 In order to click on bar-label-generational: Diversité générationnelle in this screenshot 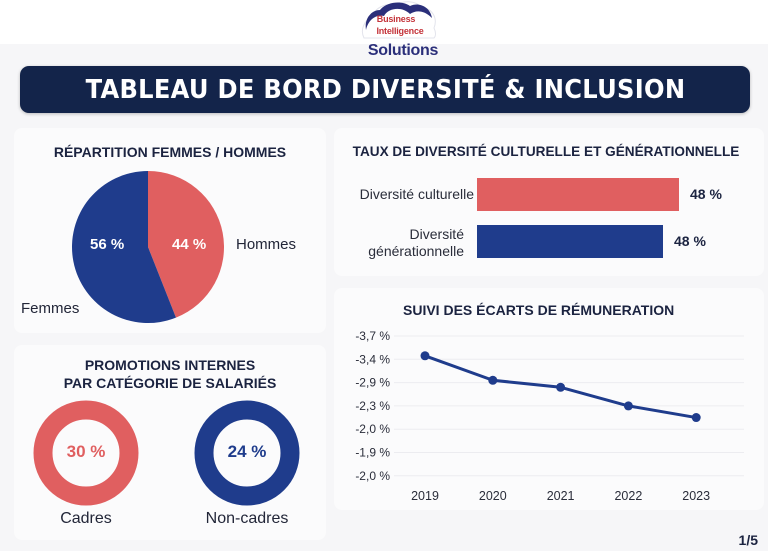, I will do `click(399, 243)`.